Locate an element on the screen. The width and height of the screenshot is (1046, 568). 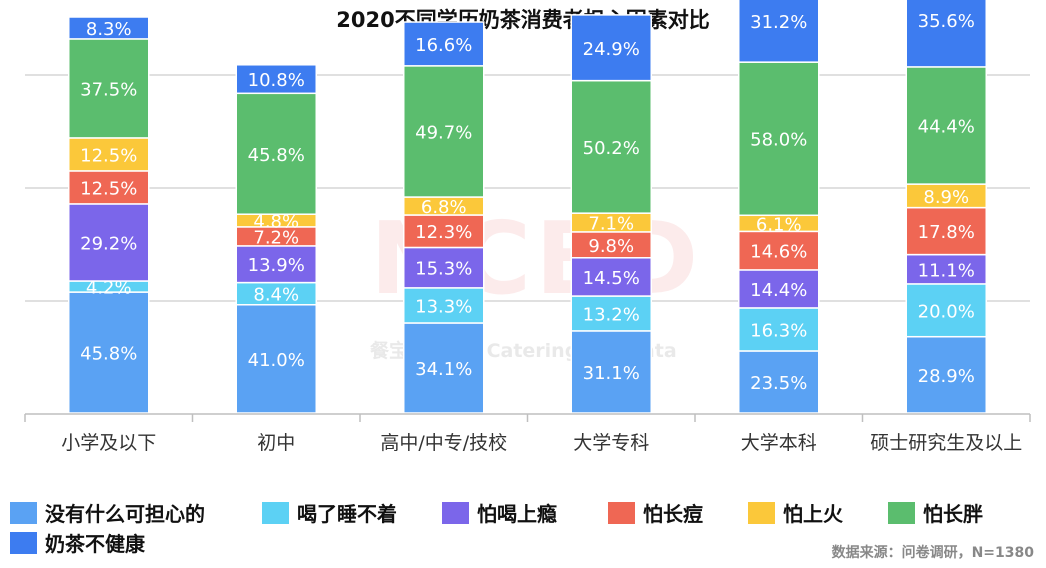
data-label: 35.6% is located at coordinates (946, 21).